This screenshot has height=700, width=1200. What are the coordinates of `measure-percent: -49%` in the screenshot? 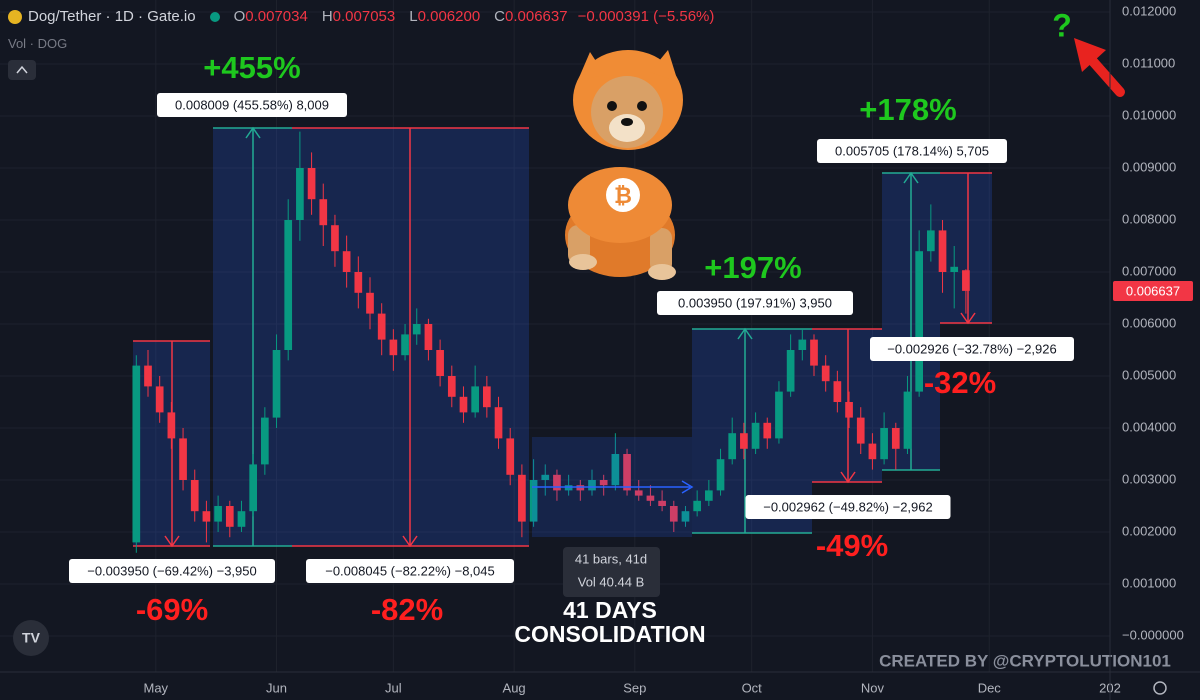 It's located at (852, 545).